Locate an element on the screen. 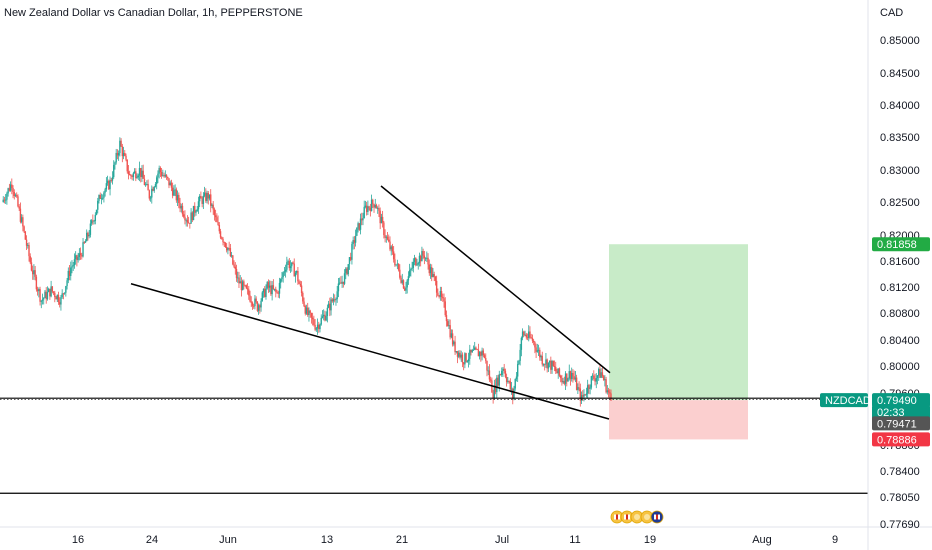 The height and width of the screenshot is (550, 932). coin-icon is located at coordinates (647, 517).